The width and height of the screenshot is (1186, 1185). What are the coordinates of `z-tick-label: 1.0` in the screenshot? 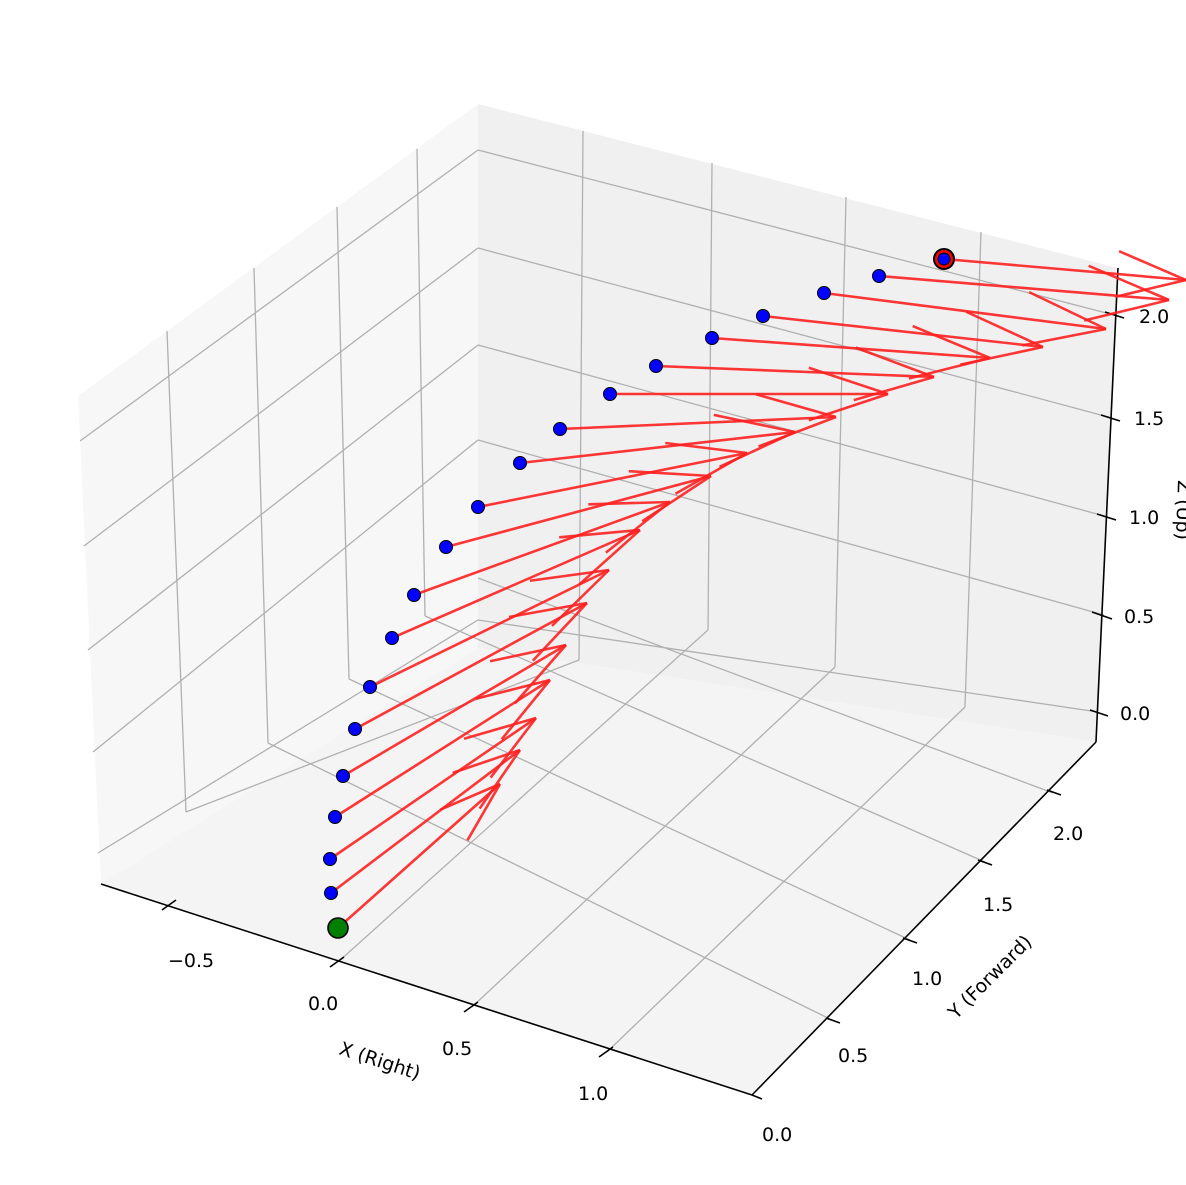 It's located at (1144, 518).